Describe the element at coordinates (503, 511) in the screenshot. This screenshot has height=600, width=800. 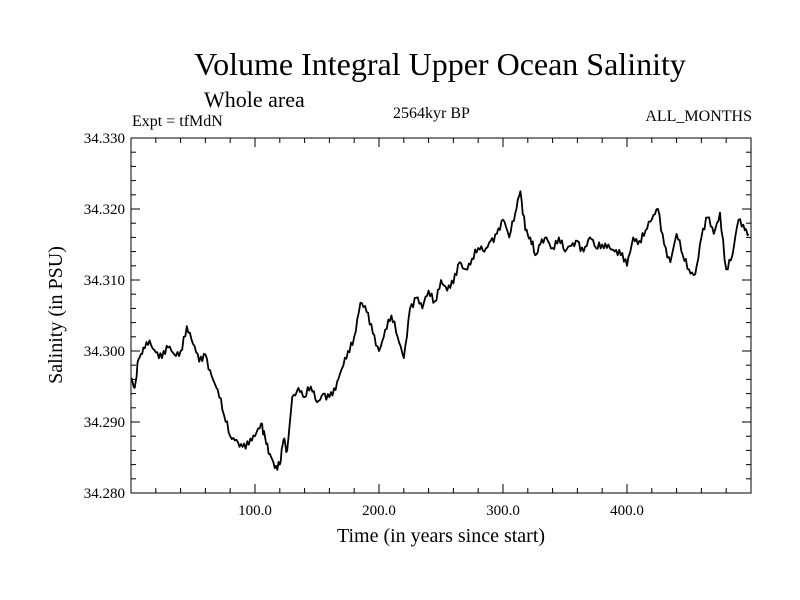
I see `x-tick-label: 300.0` at that location.